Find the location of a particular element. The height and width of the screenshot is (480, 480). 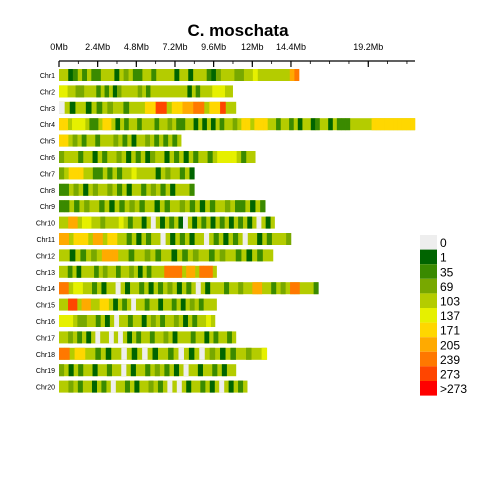

x-tick-label: 12Mb is located at coordinates (252, 47).